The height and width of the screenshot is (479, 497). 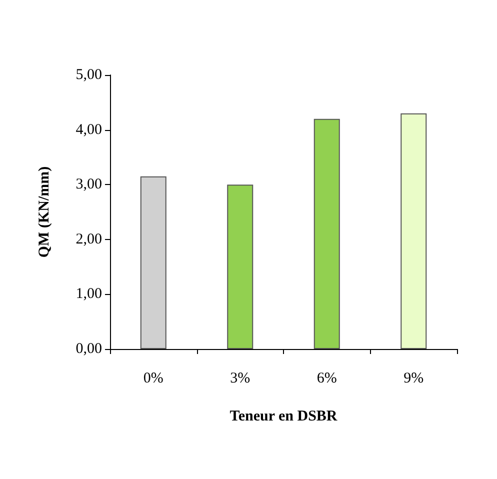 I want to click on x-axis-title: Teneur en DSBR, so click(x=284, y=416).